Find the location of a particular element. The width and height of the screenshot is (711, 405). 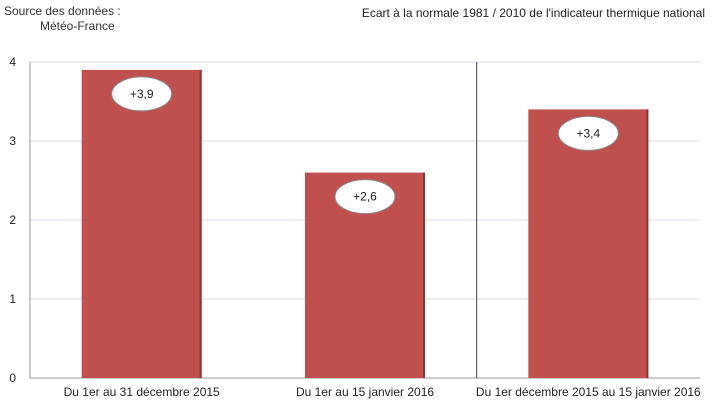

data-label: +3,4 is located at coordinates (588, 133).